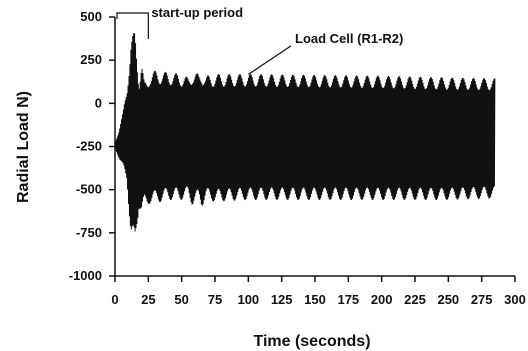 Image resolution: width=528 pixels, height=351 pixels. What do you see at coordinates (415, 299) in the screenshot?
I see `x-tick-label: 225` at bounding box center [415, 299].